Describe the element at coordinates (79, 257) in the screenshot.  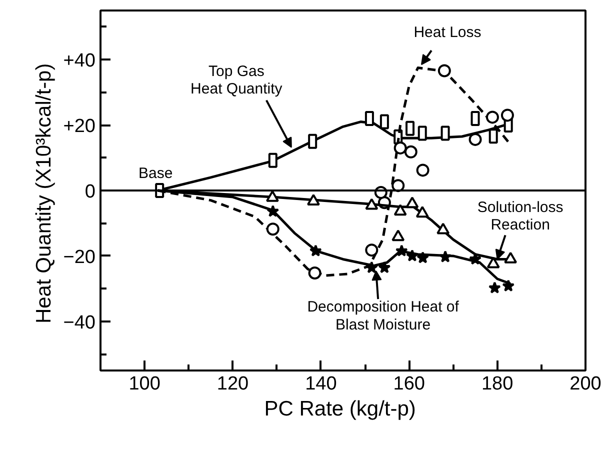
I see `y-tick-label: −20` at that location.